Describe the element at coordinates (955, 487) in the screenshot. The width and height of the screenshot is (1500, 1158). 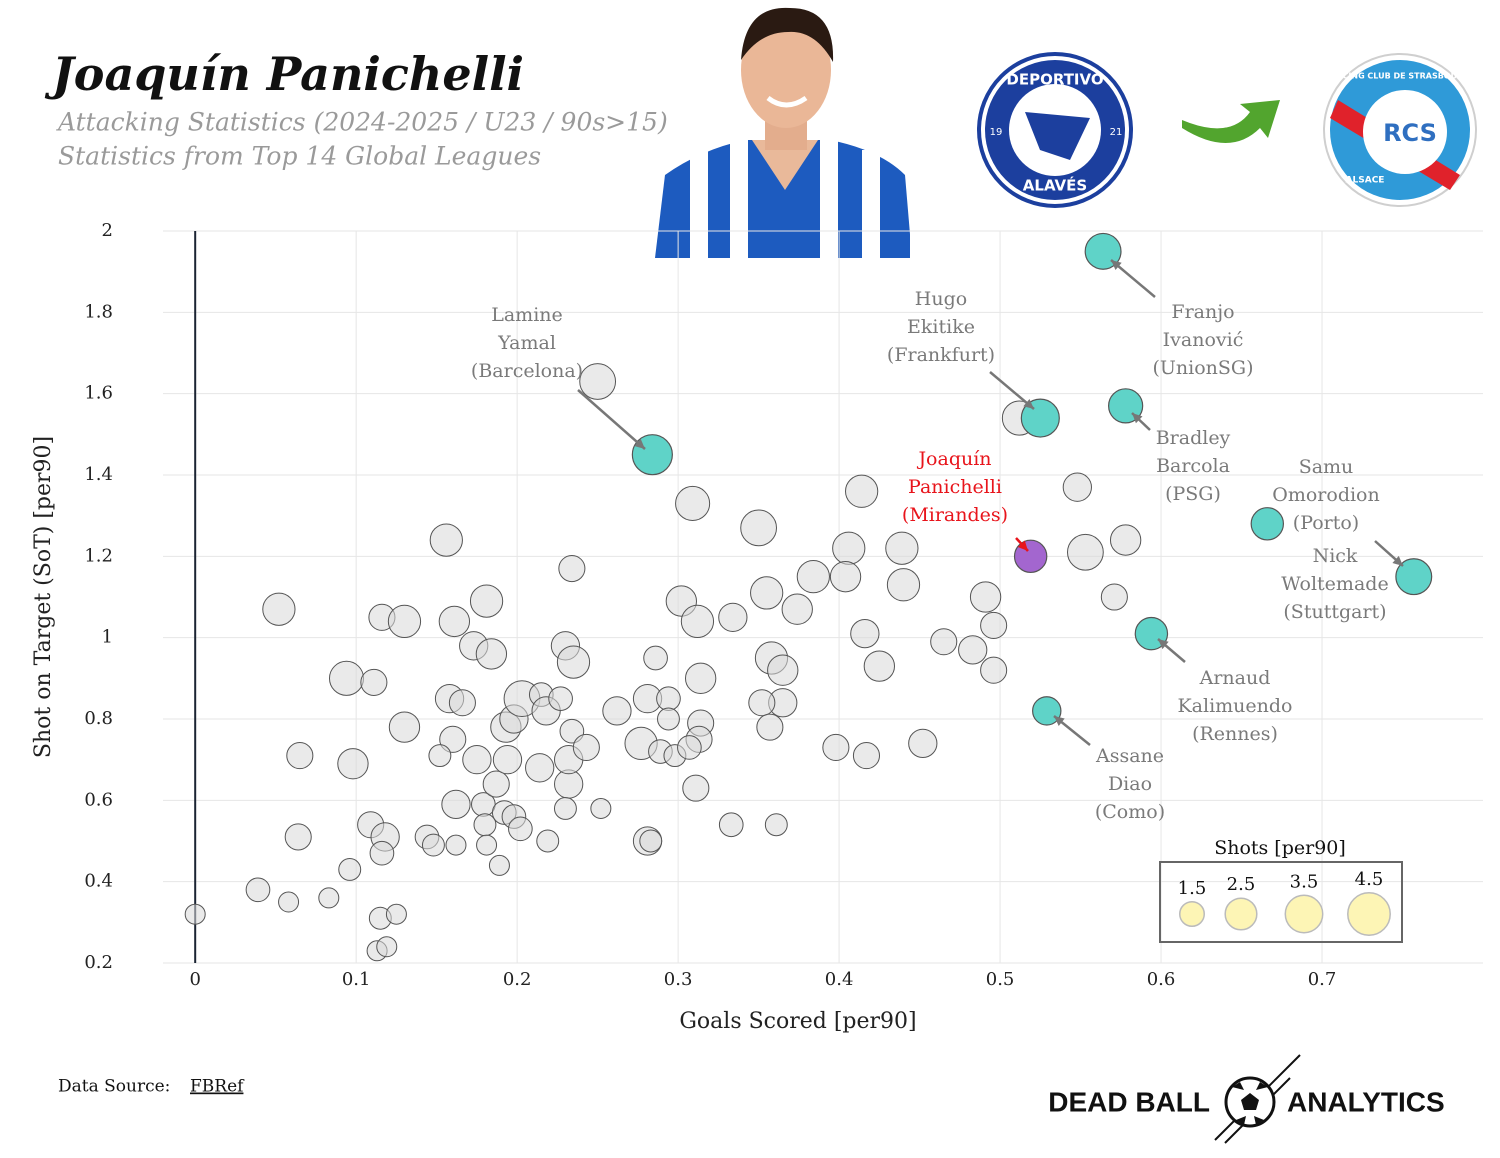
I see `point-label: Panichelli` at that location.